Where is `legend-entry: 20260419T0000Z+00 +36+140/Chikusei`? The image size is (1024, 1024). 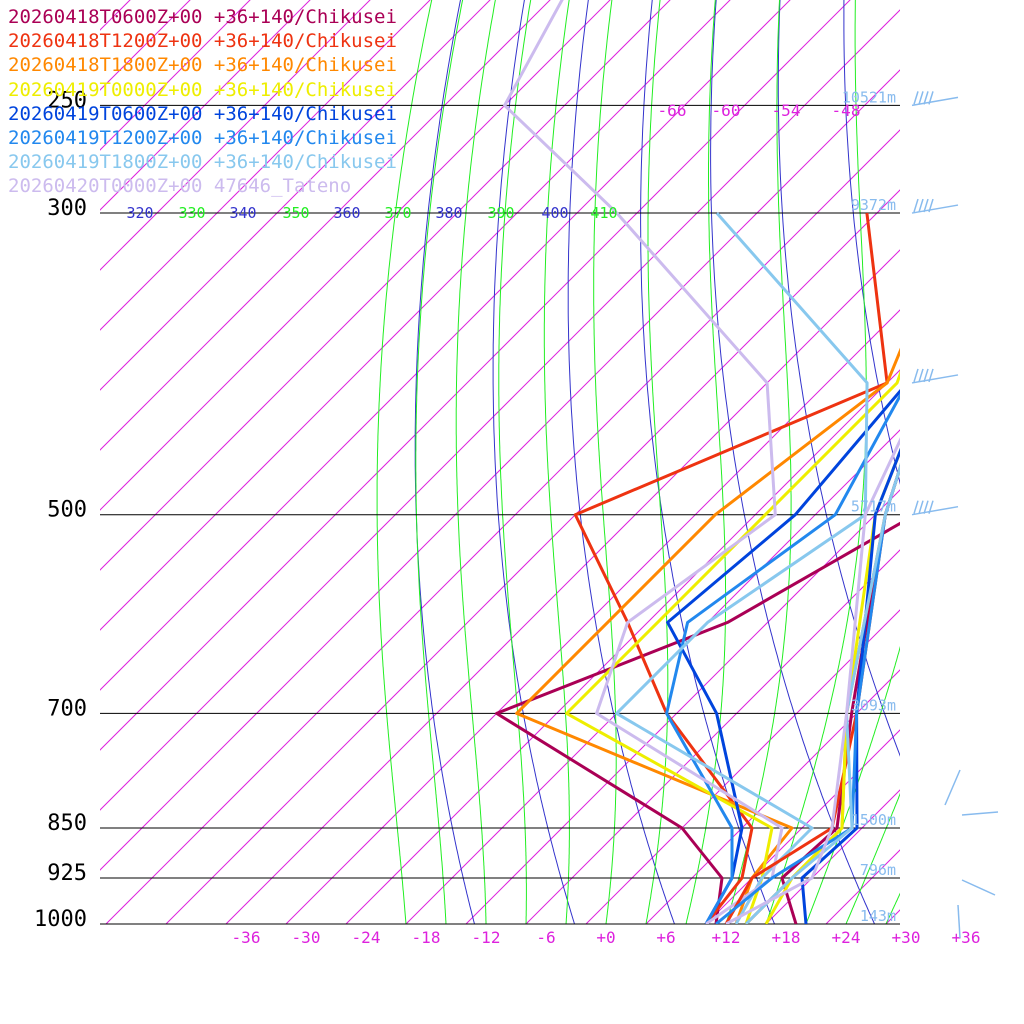 legend-entry: 20260419T0000Z+00 +36+140/Chikusei is located at coordinates (202, 89).